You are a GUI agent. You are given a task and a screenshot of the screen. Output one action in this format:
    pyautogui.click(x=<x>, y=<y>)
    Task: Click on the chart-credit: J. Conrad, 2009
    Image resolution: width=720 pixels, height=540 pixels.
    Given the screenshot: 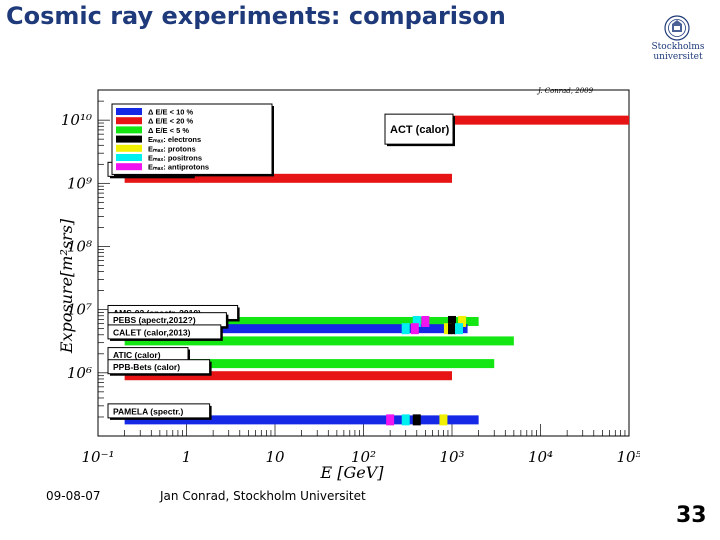 What is the action you would take?
    pyautogui.click(x=565, y=91)
    